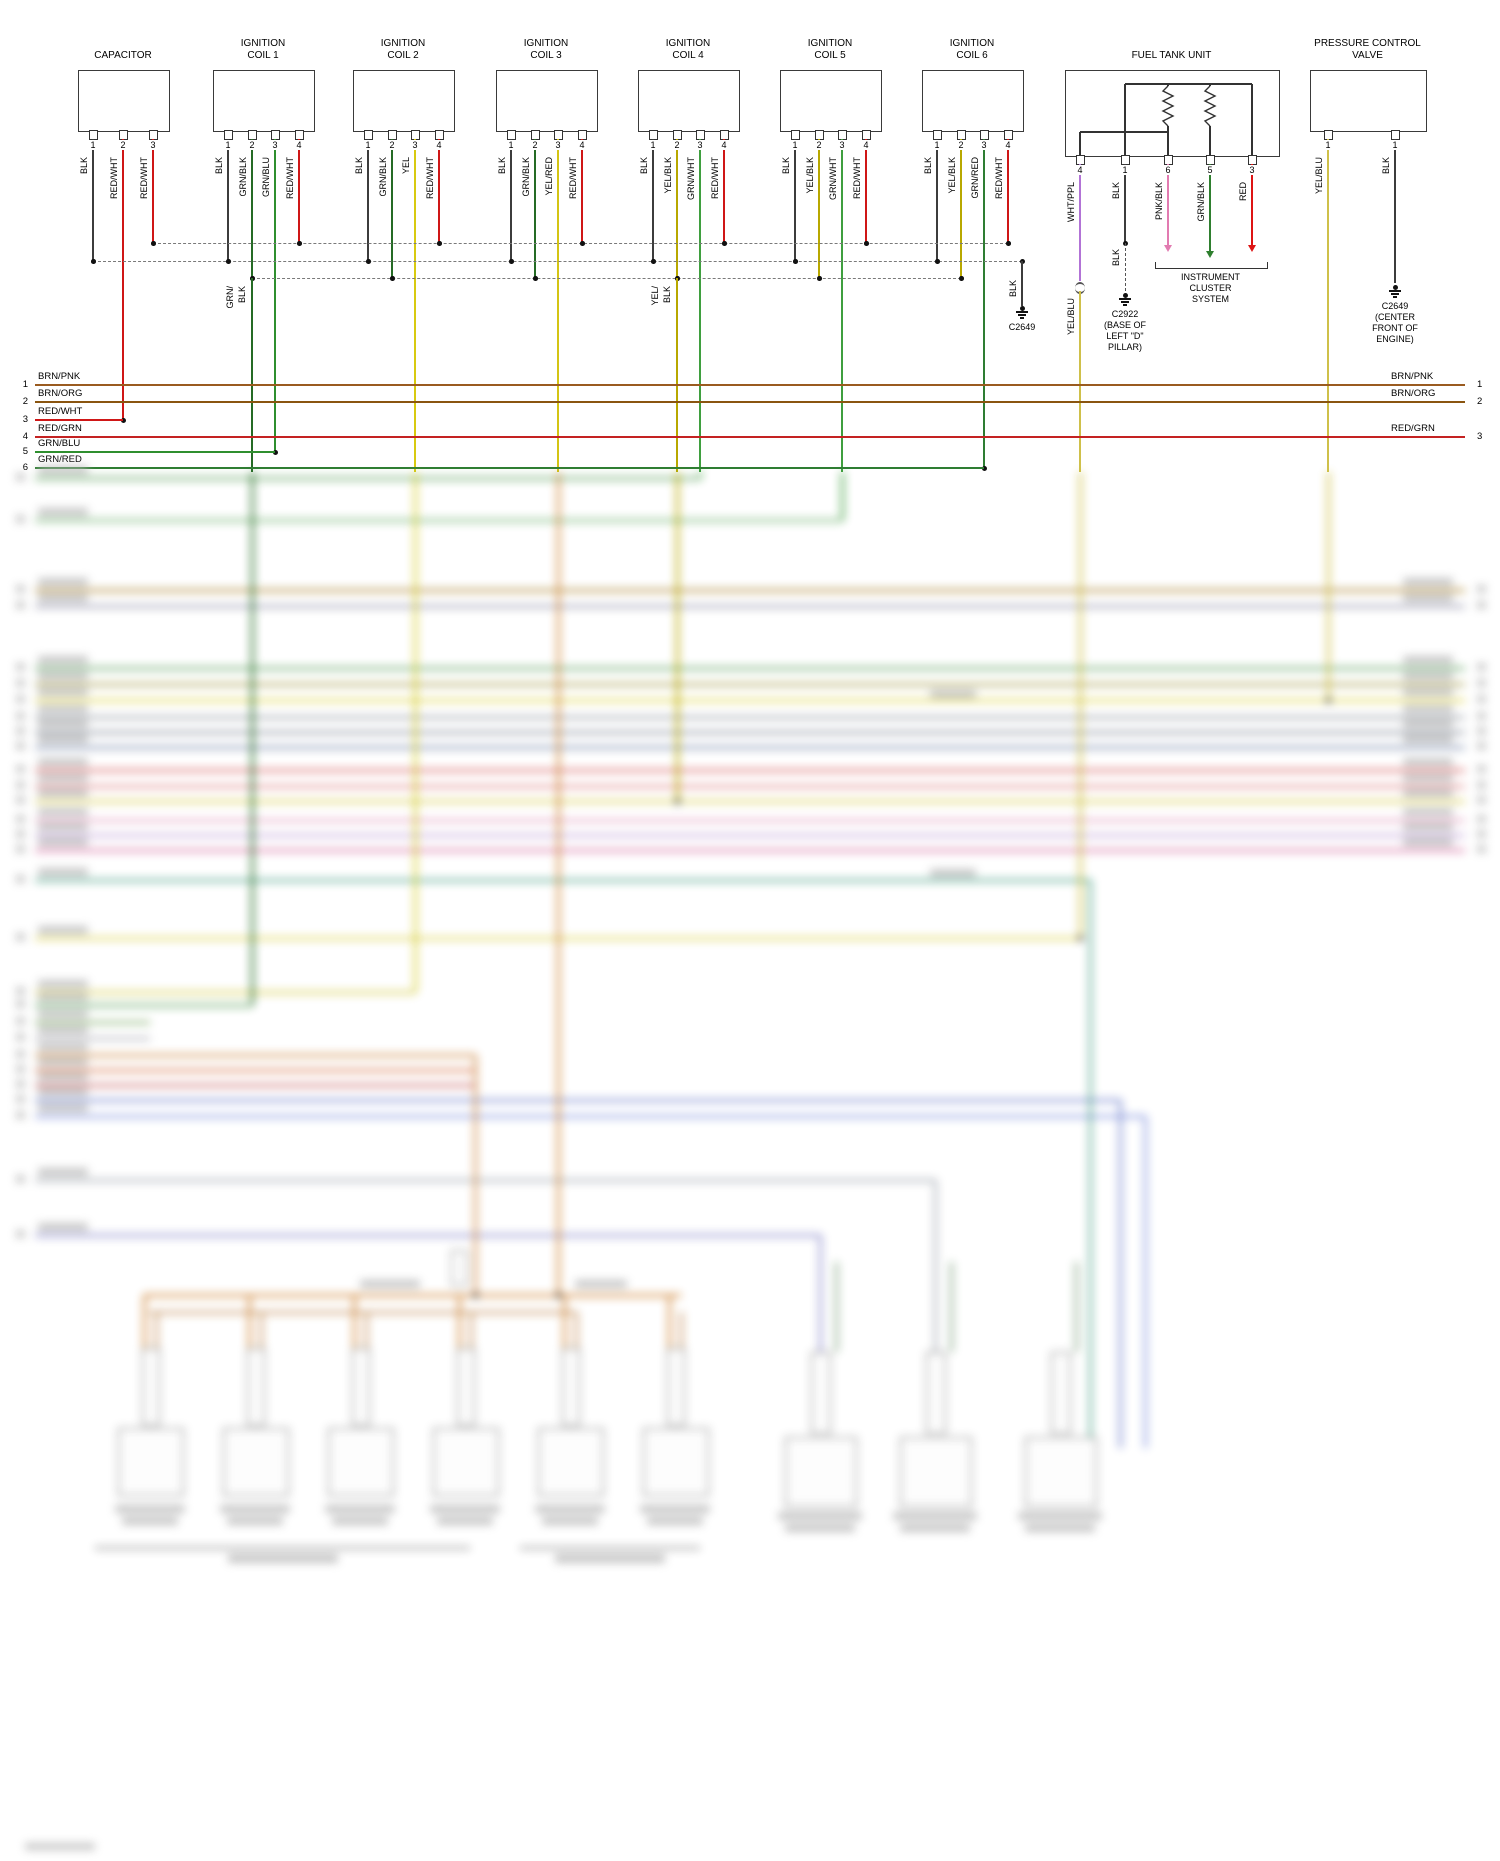 This screenshot has height=1861, width=1500. Describe the element at coordinates (866, 243) in the screenshot. I see `red-wht-splice-bus-dot` at that location.